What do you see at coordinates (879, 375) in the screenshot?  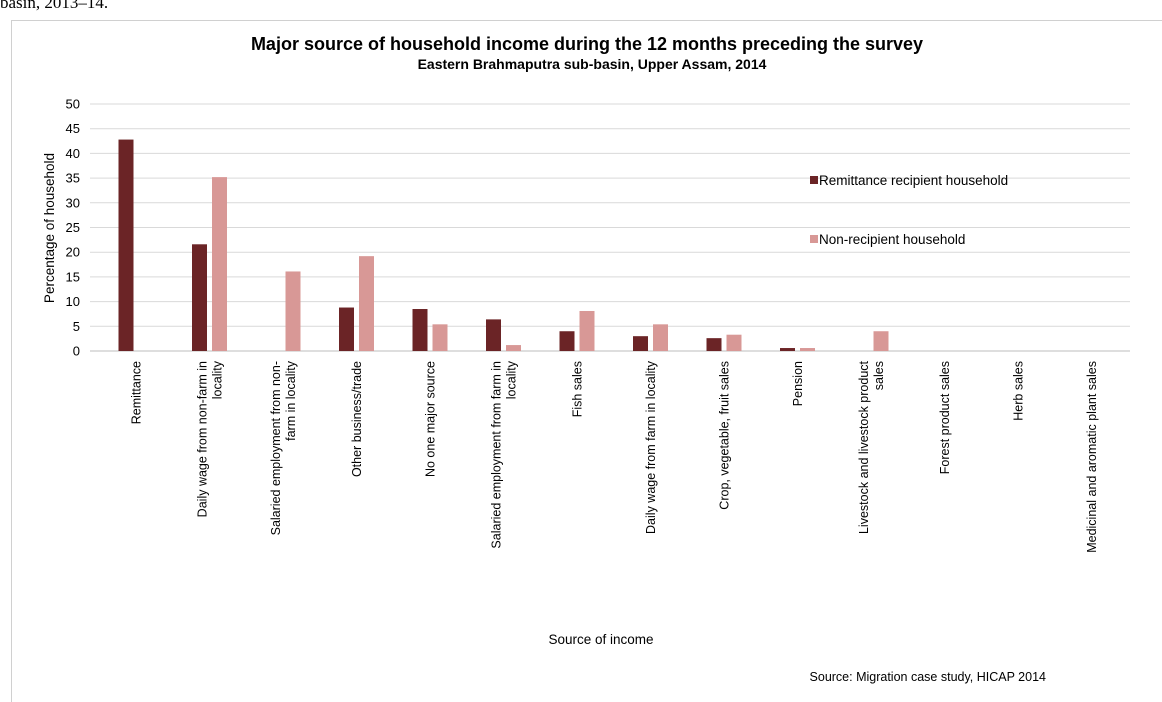 I see `x-category-label: sales` at bounding box center [879, 375].